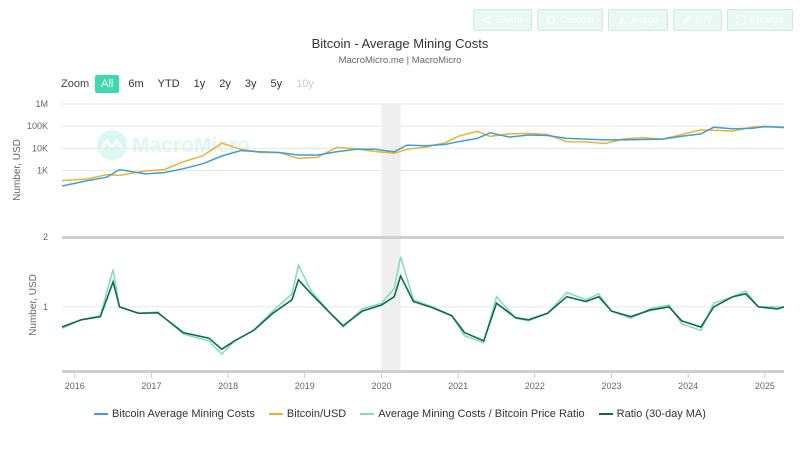 Image resolution: width=800 pixels, height=454 pixels. What do you see at coordinates (487, 20) in the screenshot?
I see `share-icon` at bounding box center [487, 20].